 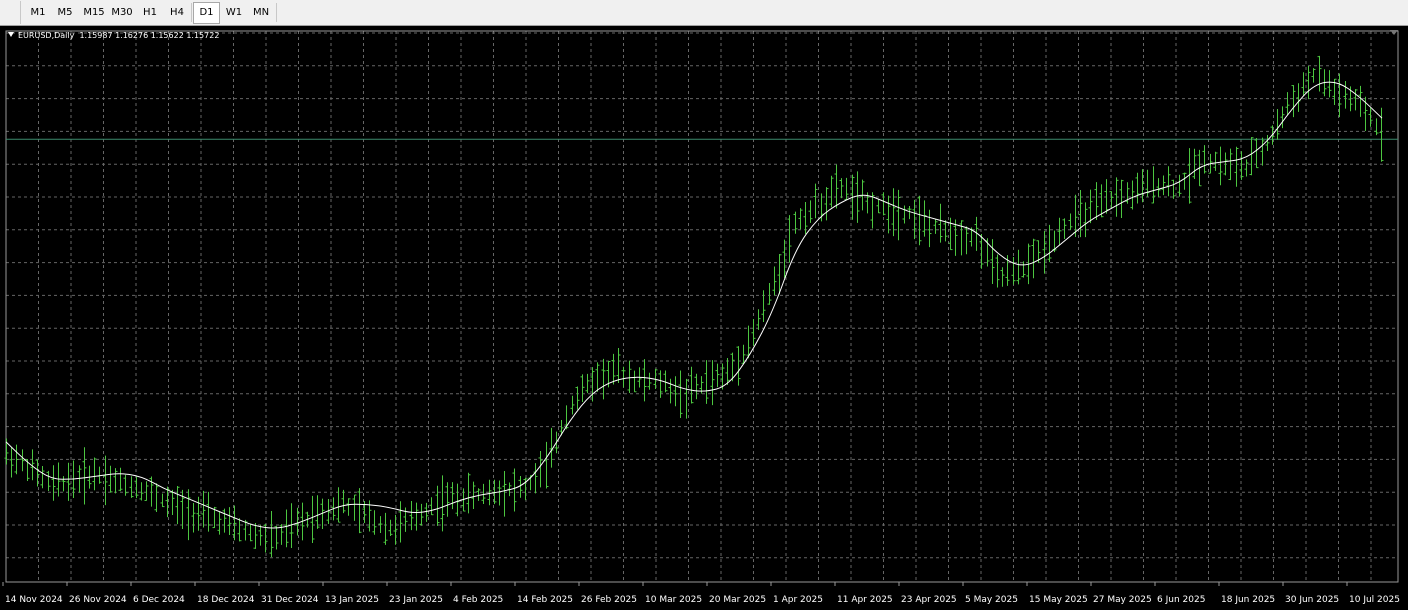 I want to click on timeframe-mn-button: MN, so click(x=261, y=12).